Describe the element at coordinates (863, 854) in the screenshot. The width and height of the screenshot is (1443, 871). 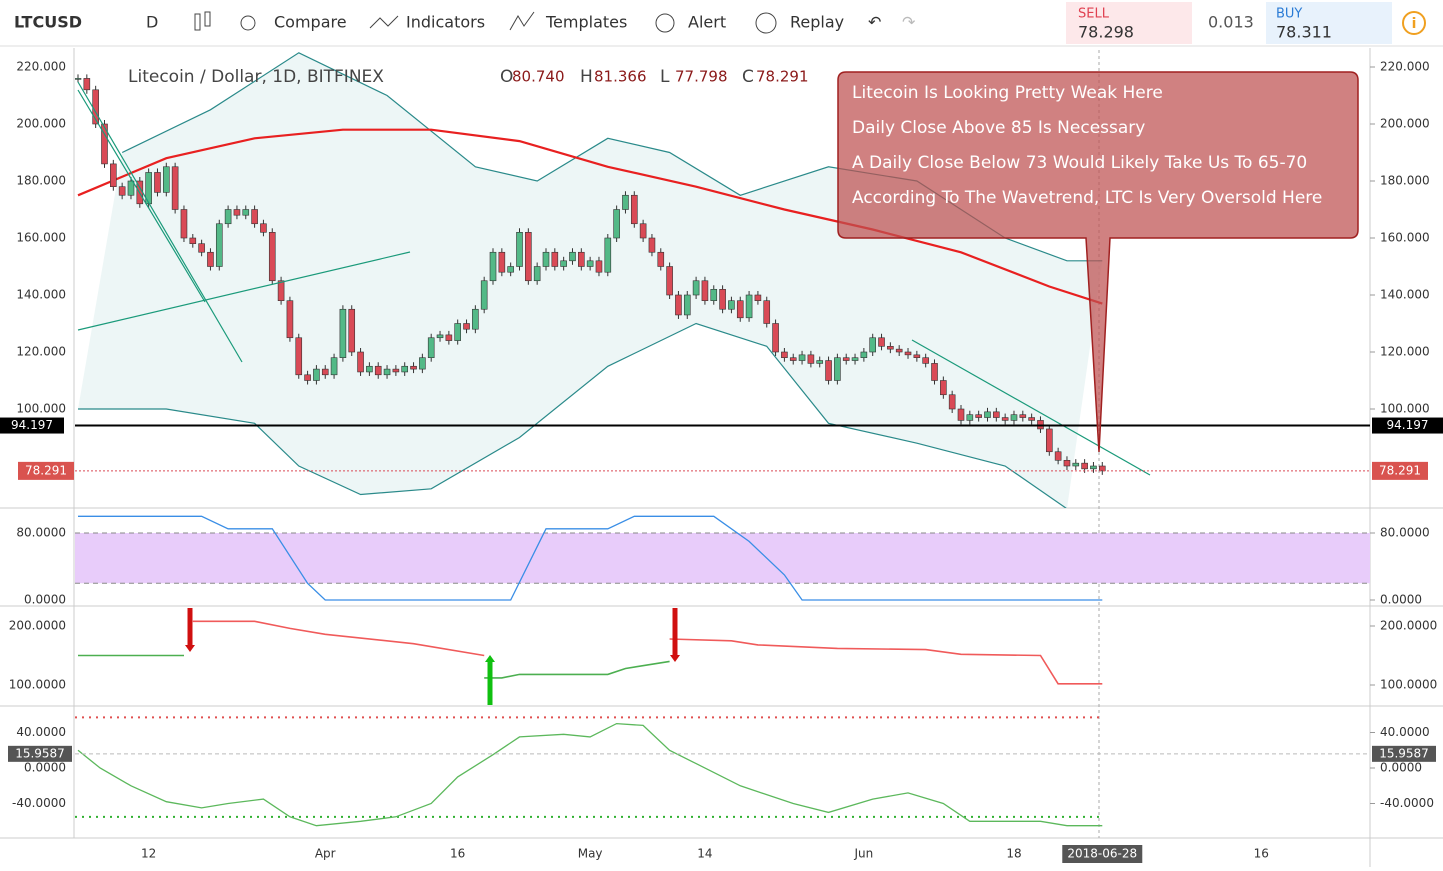
I see `x-tick-label: Jun` at that location.